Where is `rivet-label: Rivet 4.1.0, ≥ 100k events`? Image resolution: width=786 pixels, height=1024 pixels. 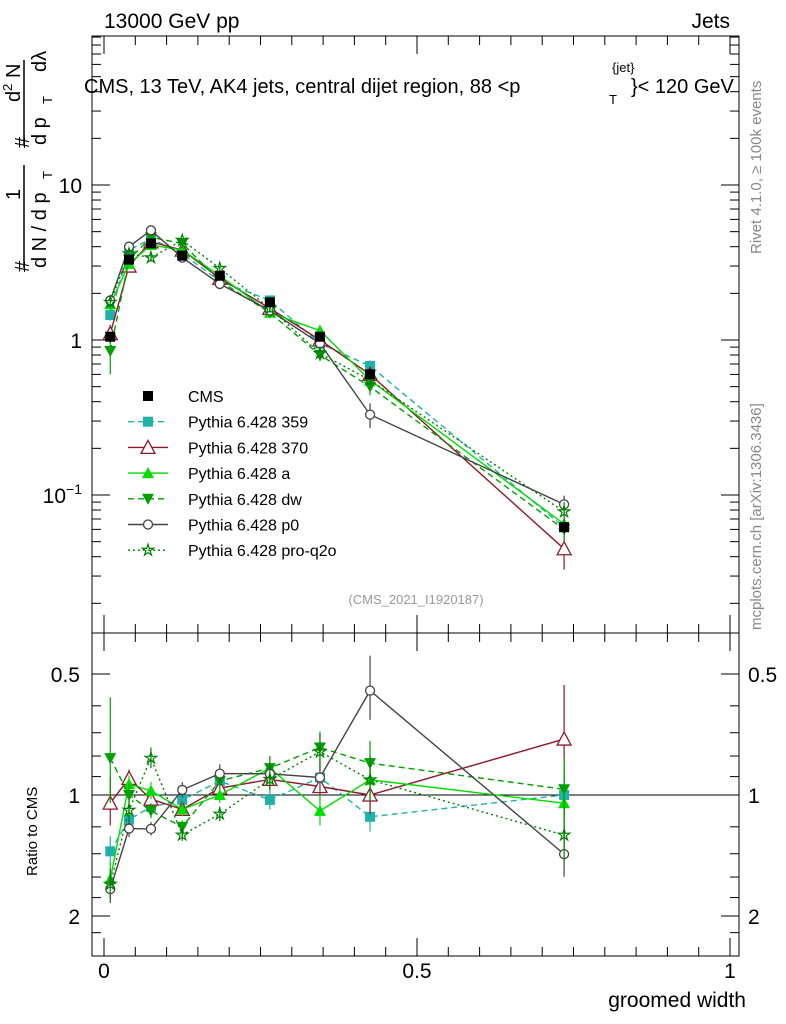
rivet-label: Rivet 4.1.0, ≥ 100k events is located at coordinates (756, 167).